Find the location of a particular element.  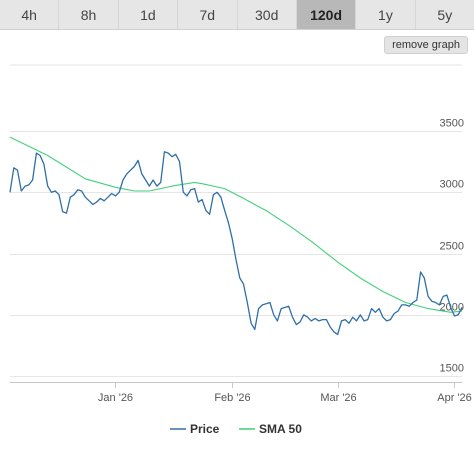

tab-7d: 7d is located at coordinates (208, 14).